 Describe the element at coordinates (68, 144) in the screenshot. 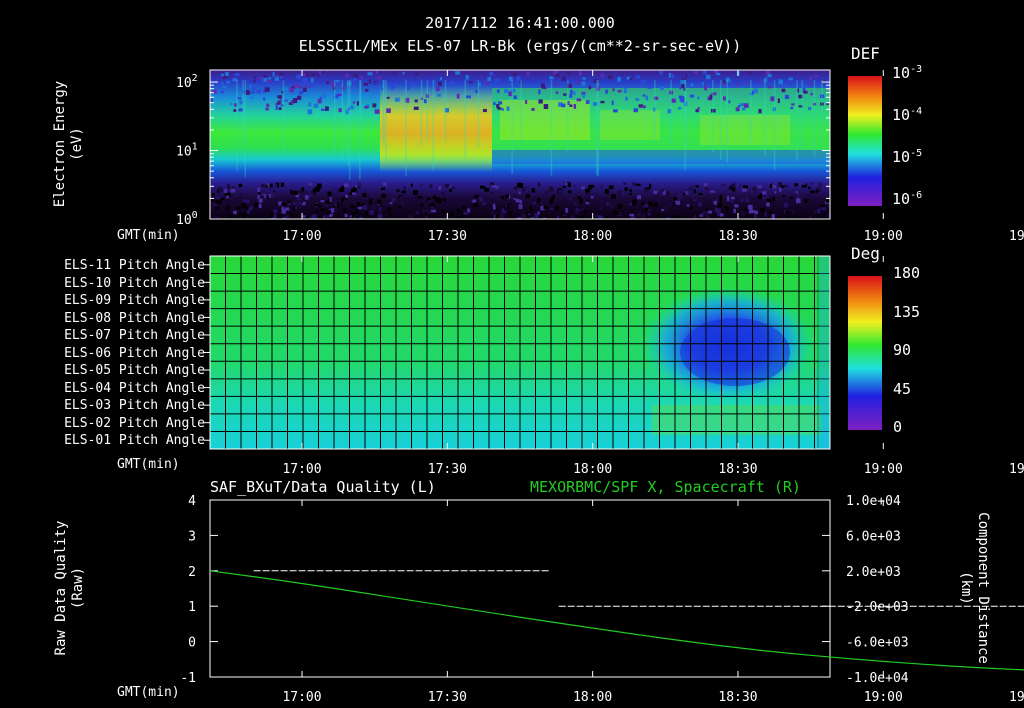

I see `energy-axis-label: Electron Energy (eV)` at that location.